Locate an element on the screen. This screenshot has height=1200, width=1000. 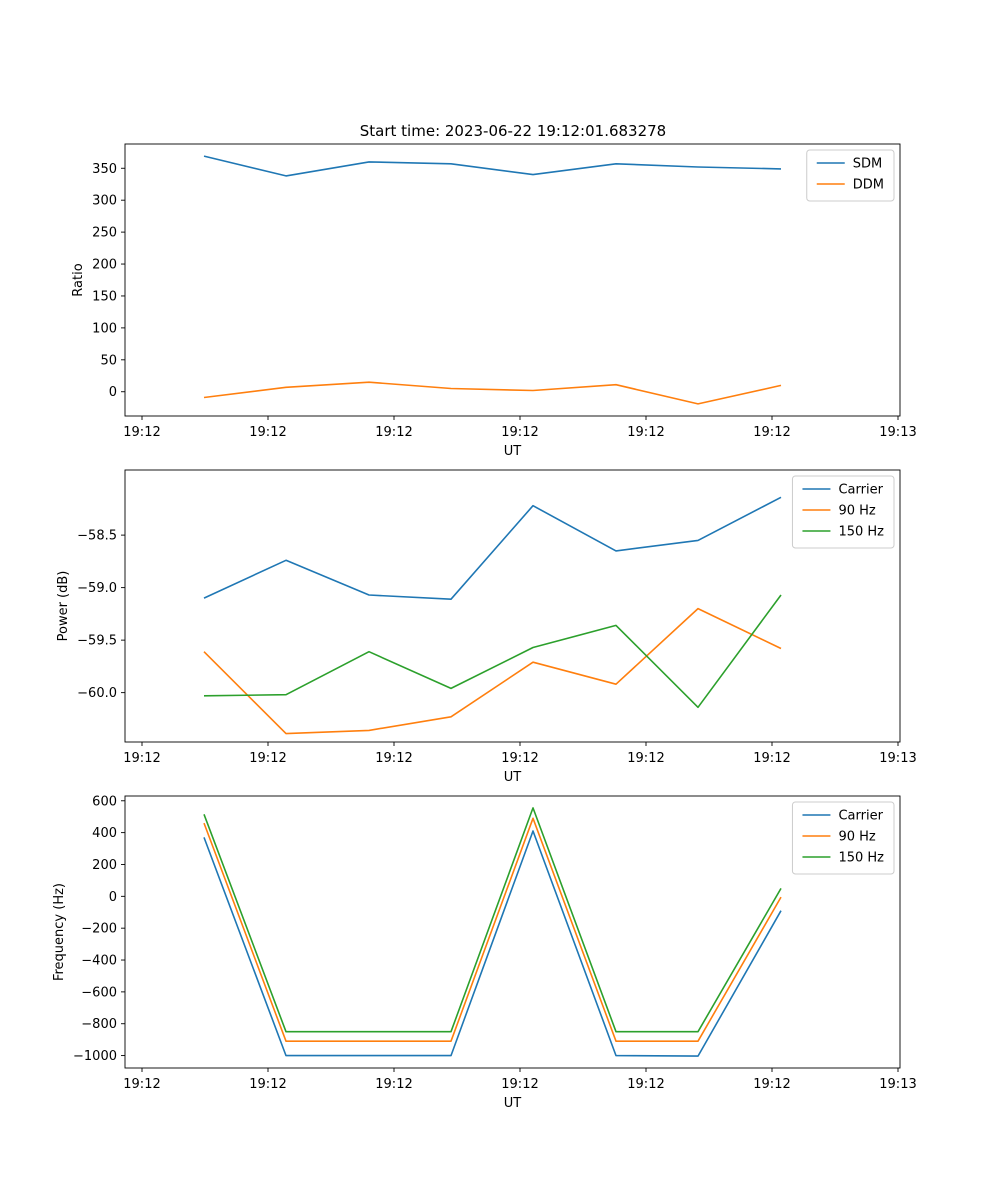
y-tick-label: 150 is located at coordinates (104, 296).